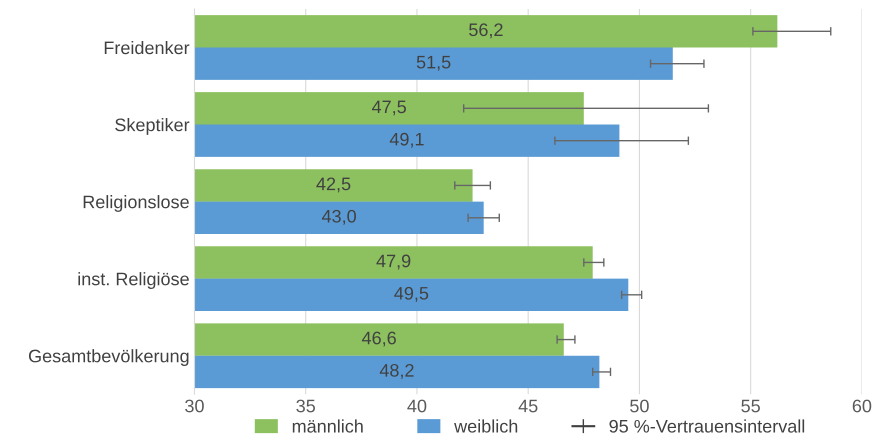 This screenshot has height=448, width=884. Describe the element at coordinates (152, 126) in the screenshot. I see `y-tick-label: Skeptiker` at that location.